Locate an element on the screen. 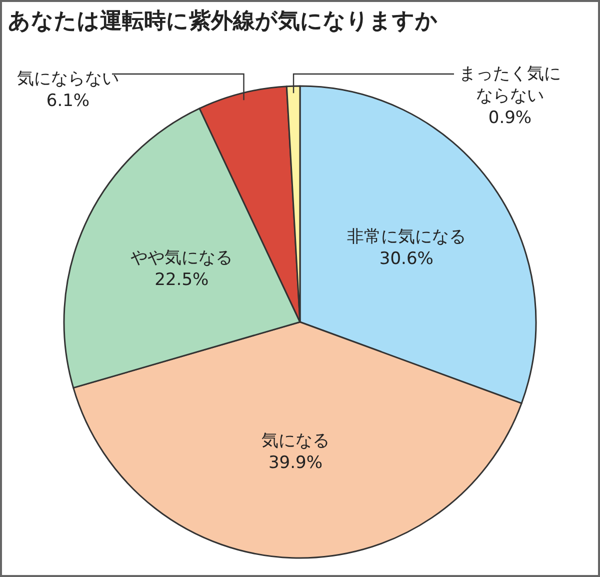 This screenshot has width=600, height=577. slice-label: 非常に気になる is located at coordinates (406, 236).